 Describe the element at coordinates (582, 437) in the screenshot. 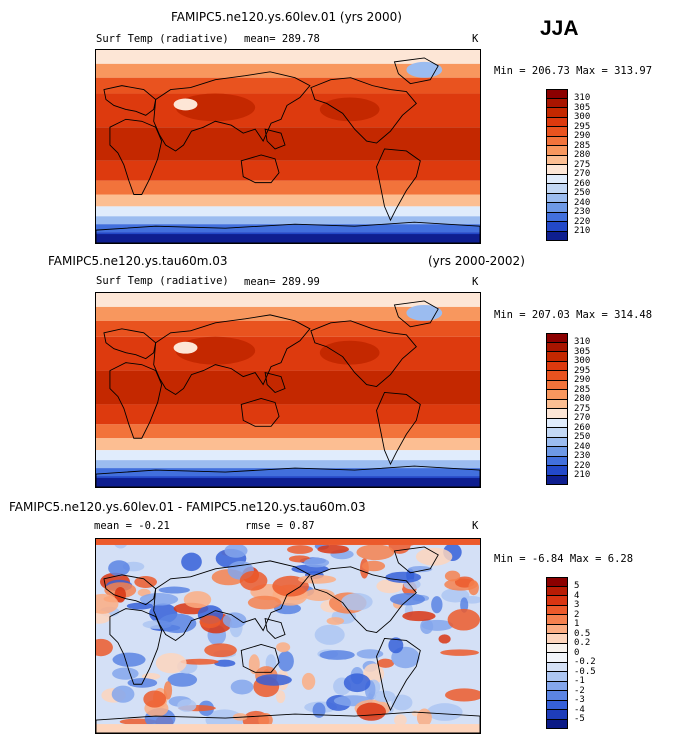

I see `colorbar-label: 250` at that location.